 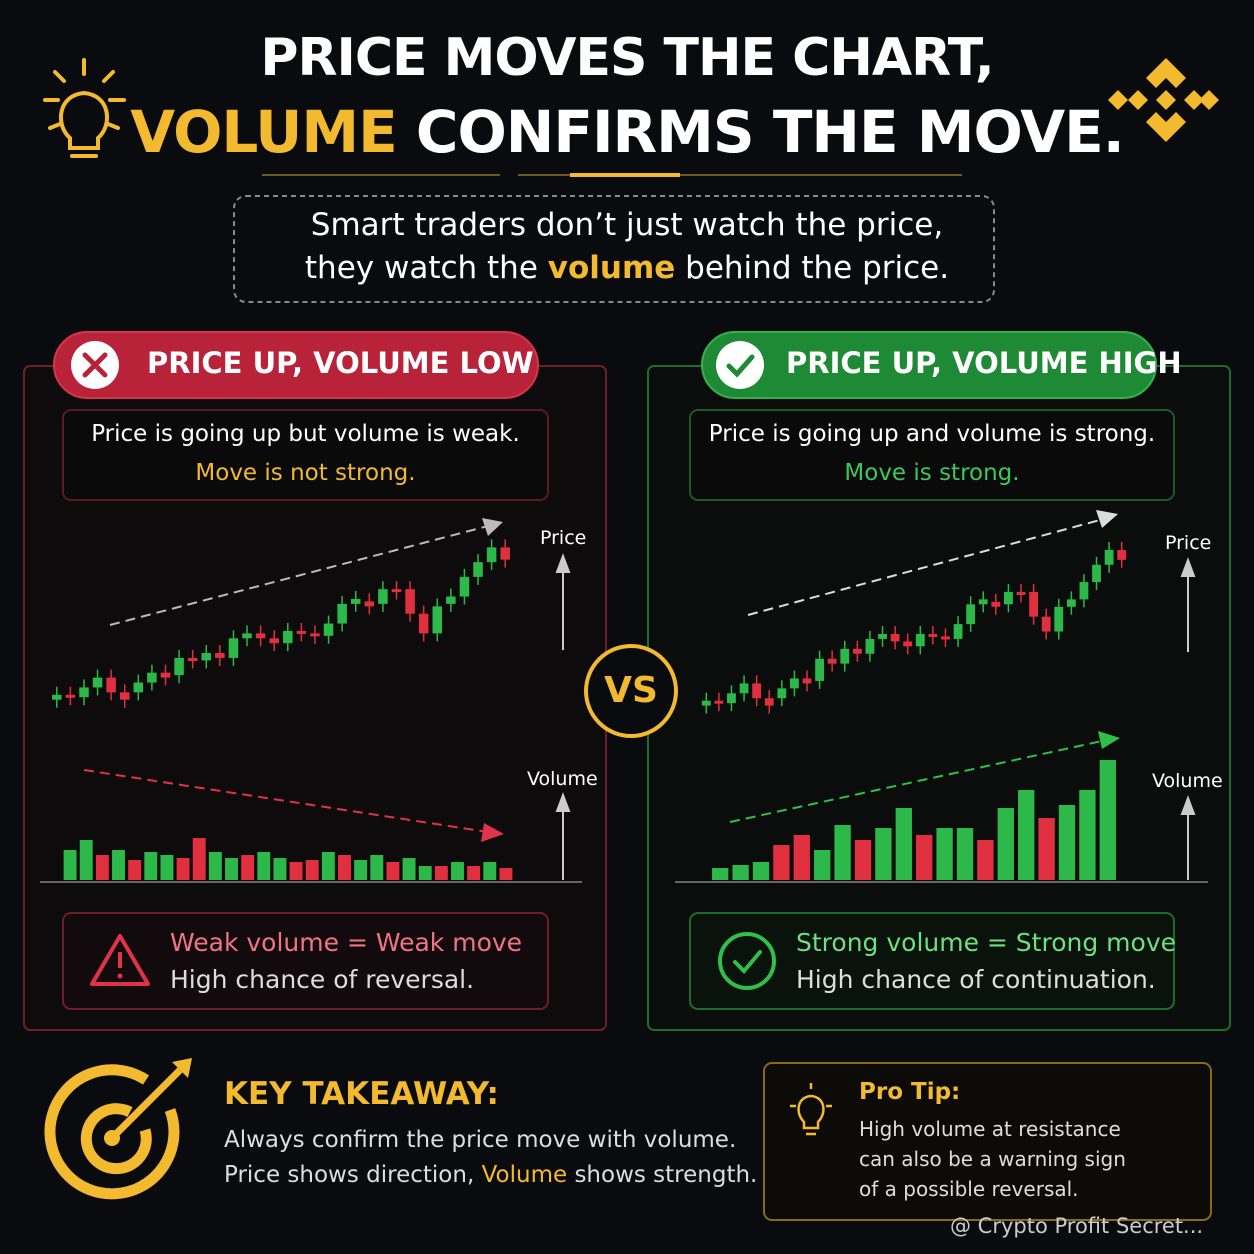 What do you see at coordinates (929, 365) in the screenshot?
I see `right-badge` at bounding box center [929, 365].